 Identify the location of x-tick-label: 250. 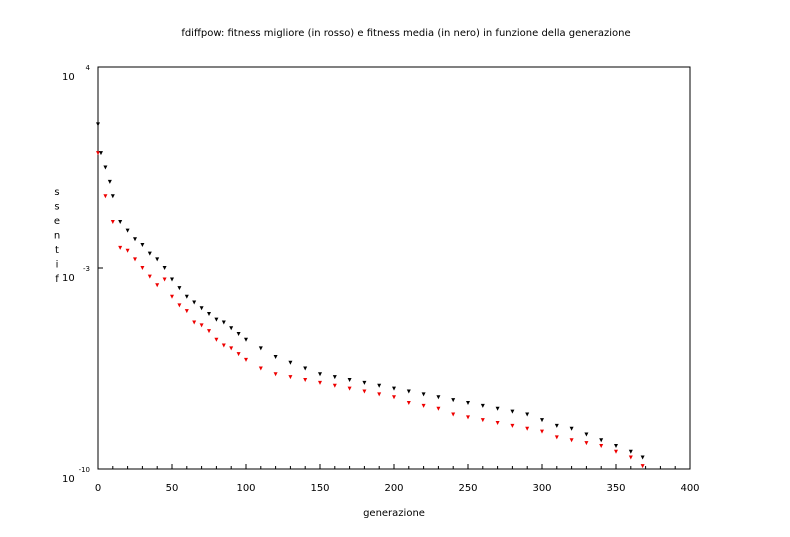
(467, 488).